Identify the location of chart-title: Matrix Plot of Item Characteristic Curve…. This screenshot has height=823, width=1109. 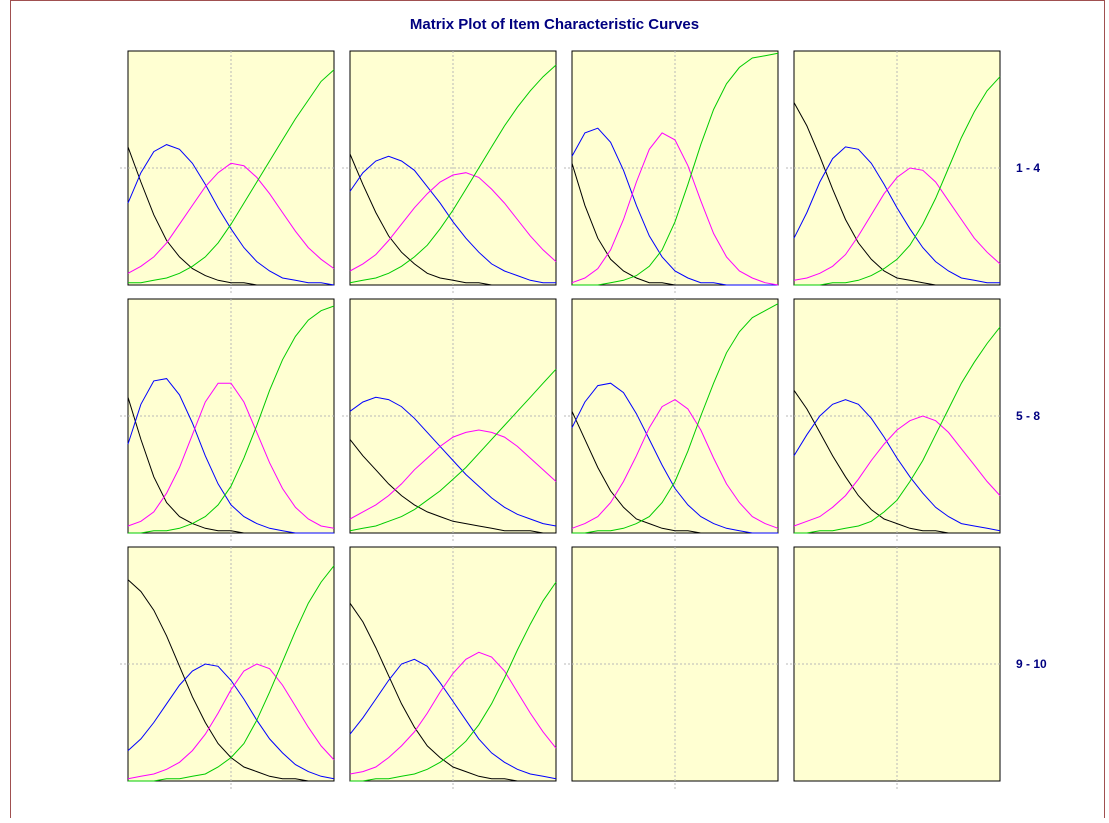
(554, 24).